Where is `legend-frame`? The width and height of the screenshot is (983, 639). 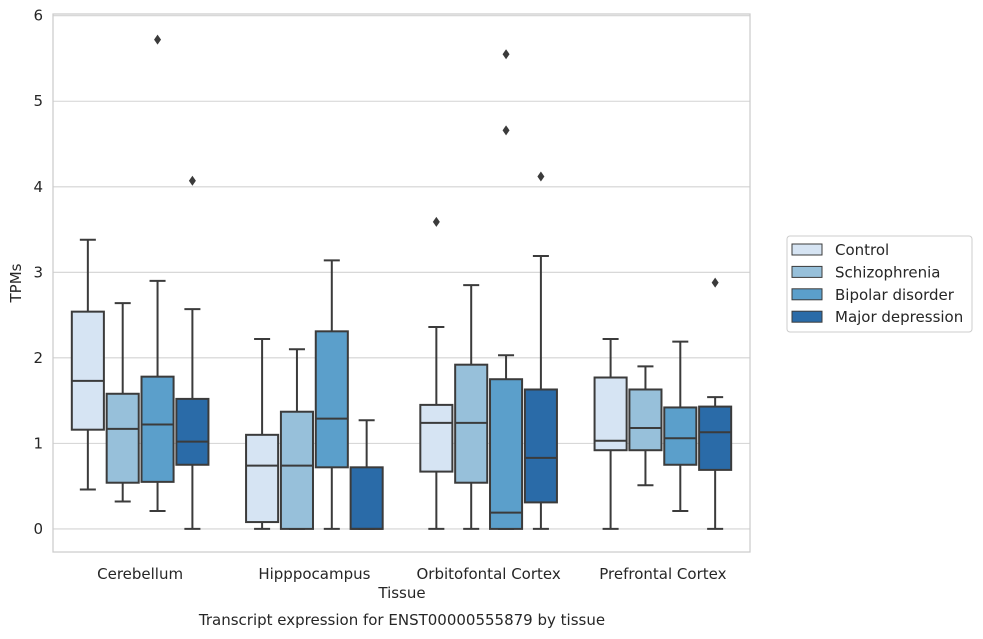 legend-frame is located at coordinates (879, 284).